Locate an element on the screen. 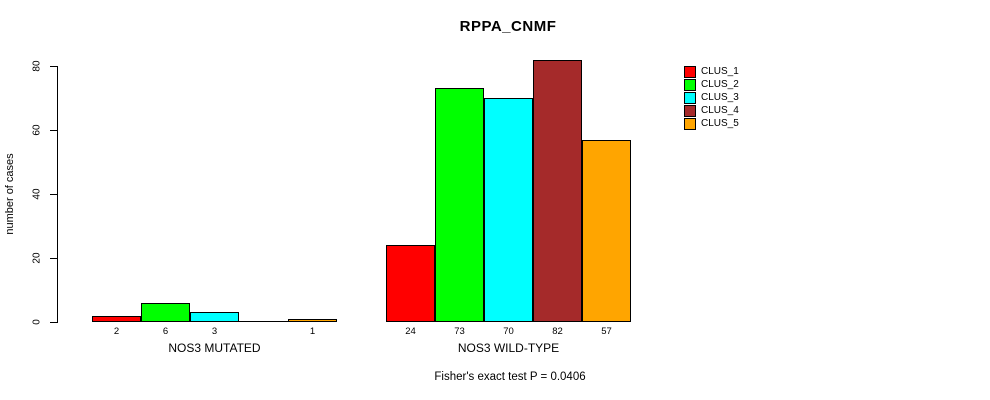 This screenshot has height=400, width=990. bar-value-label: 24 is located at coordinates (410, 331).